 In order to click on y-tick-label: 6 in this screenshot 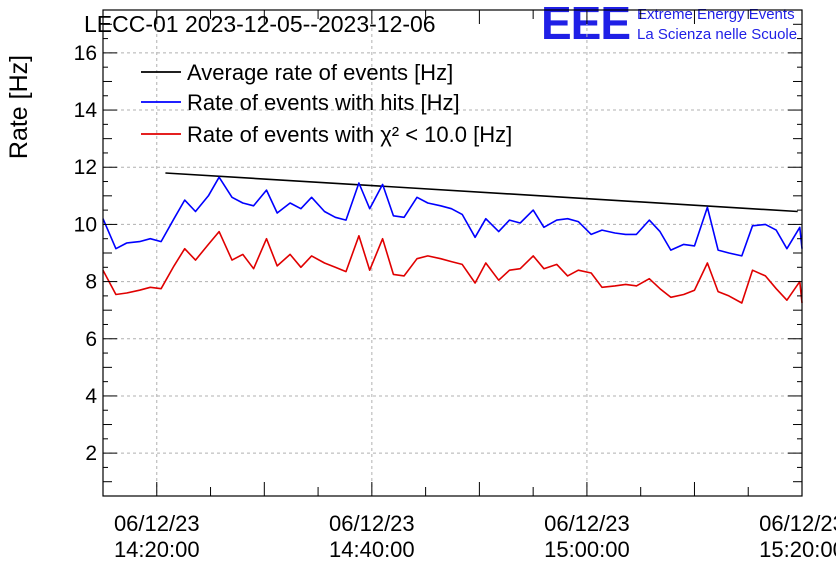, I will do `click(91, 339)`.